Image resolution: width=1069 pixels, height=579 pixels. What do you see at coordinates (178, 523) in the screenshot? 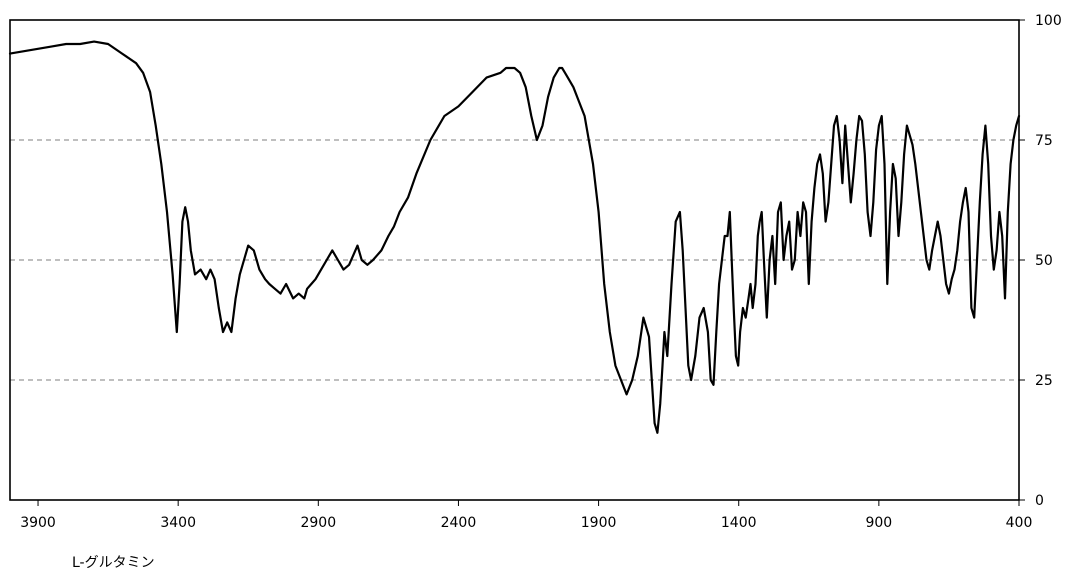
I see `x-tick-label: 3400` at bounding box center [178, 523].